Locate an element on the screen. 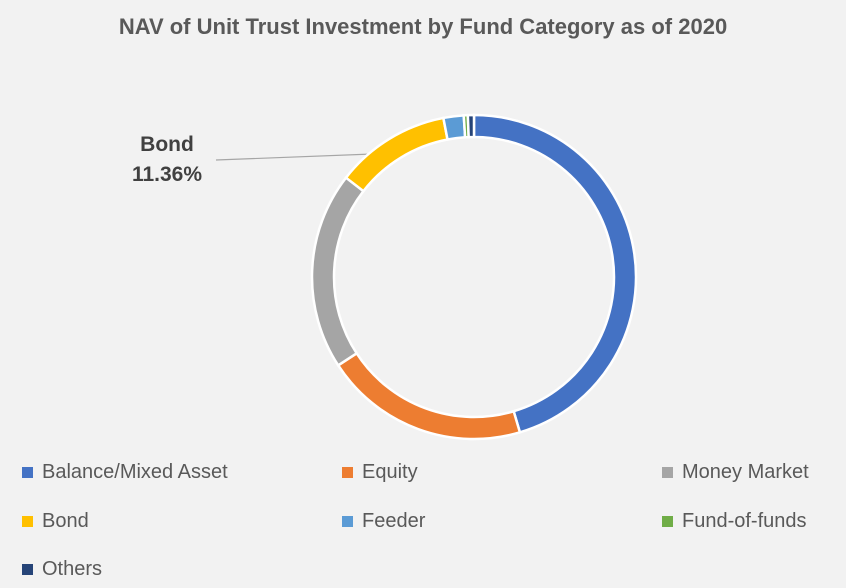 This screenshot has height=588, width=846. legend-item-others: Others is located at coordinates (62, 569).